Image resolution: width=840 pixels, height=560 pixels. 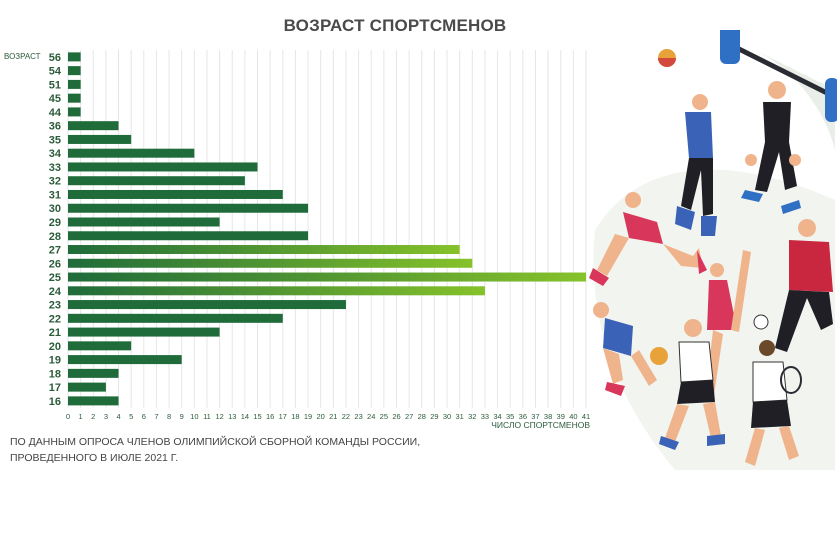 I want to click on soccer-ball-icon, so click(x=761, y=322).